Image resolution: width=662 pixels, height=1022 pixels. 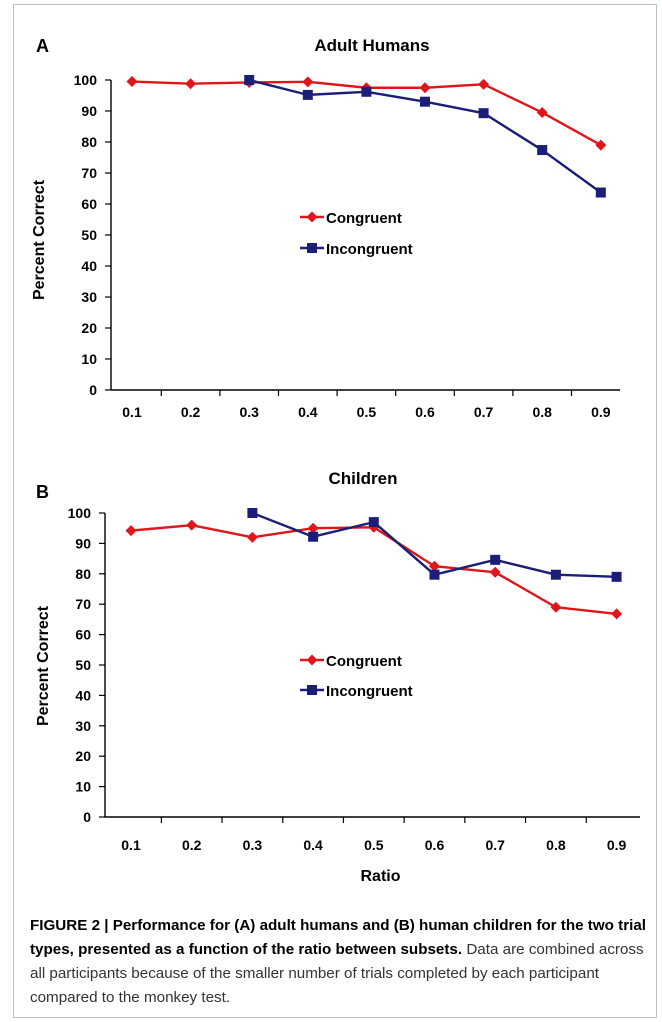 What do you see at coordinates (373, 569) in the screenshot?
I see `series-line-congruent` at bounding box center [373, 569].